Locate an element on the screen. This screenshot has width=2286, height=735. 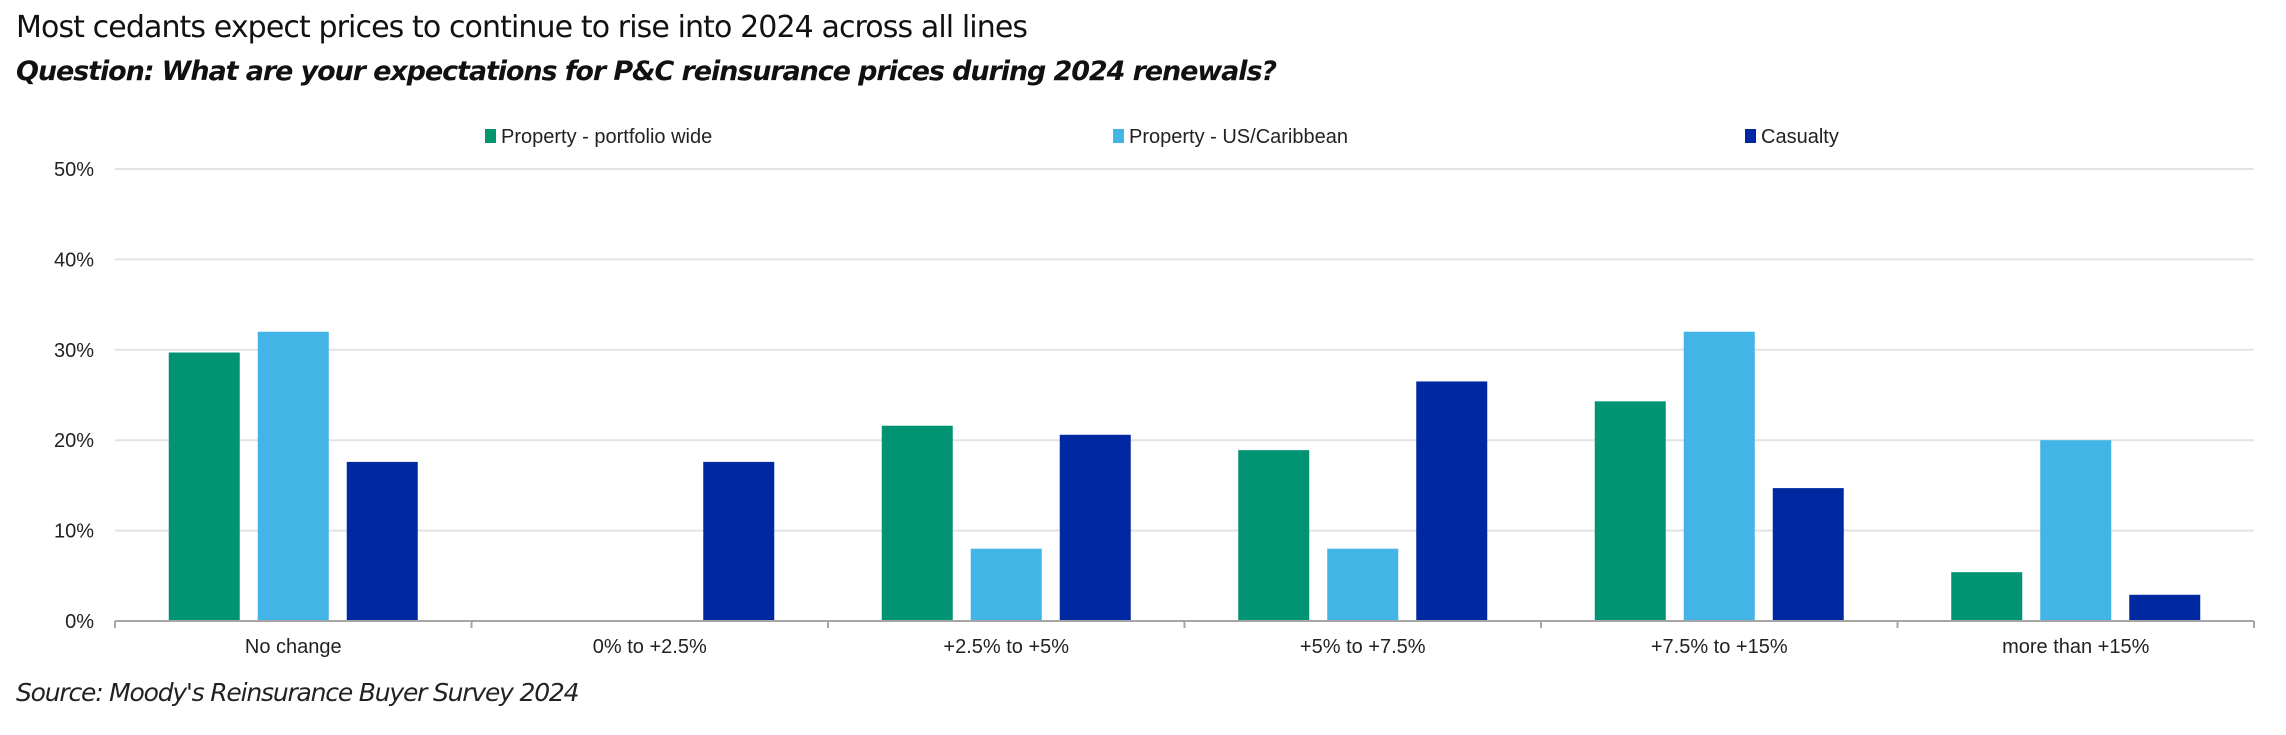
y-tick-label: 20% is located at coordinates (74, 441).